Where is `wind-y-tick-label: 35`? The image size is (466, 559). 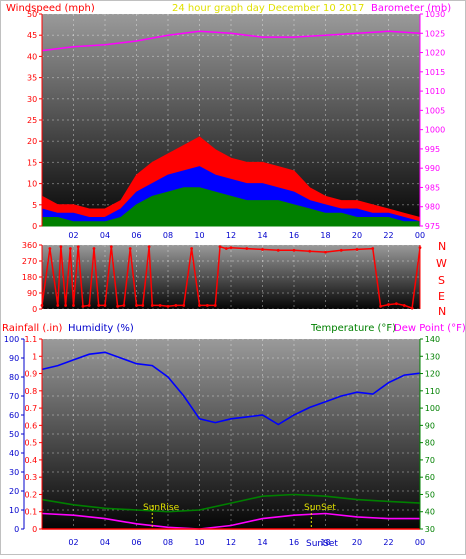 wind-y-tick-label: 35 is located at coordinates (32, 78).